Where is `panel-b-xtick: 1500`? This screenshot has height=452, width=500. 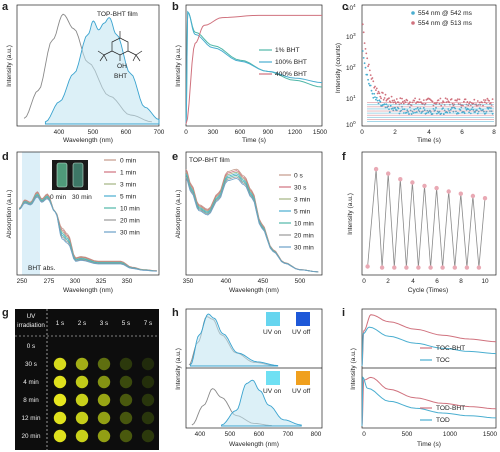 panel-b-xtick: 1500 is located at coordinates (320, 132).